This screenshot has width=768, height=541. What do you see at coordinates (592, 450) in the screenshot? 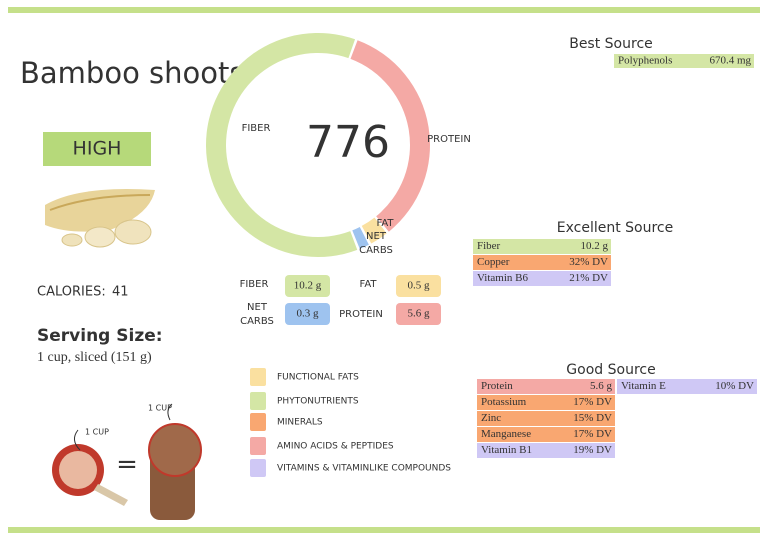
I see `source-amount: 19% DV` at bounding box center [592, 450].